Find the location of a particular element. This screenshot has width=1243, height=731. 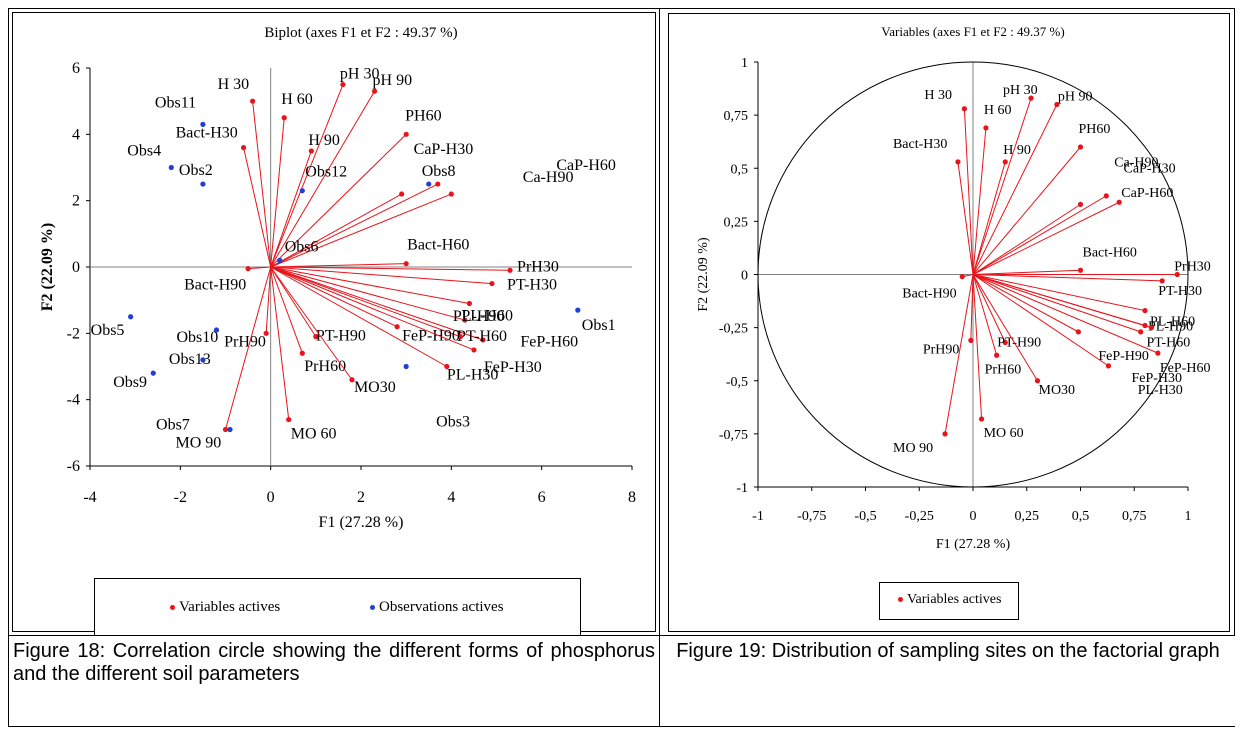

circle-x-tick-label: 0 is located at coordinates (973, 516).